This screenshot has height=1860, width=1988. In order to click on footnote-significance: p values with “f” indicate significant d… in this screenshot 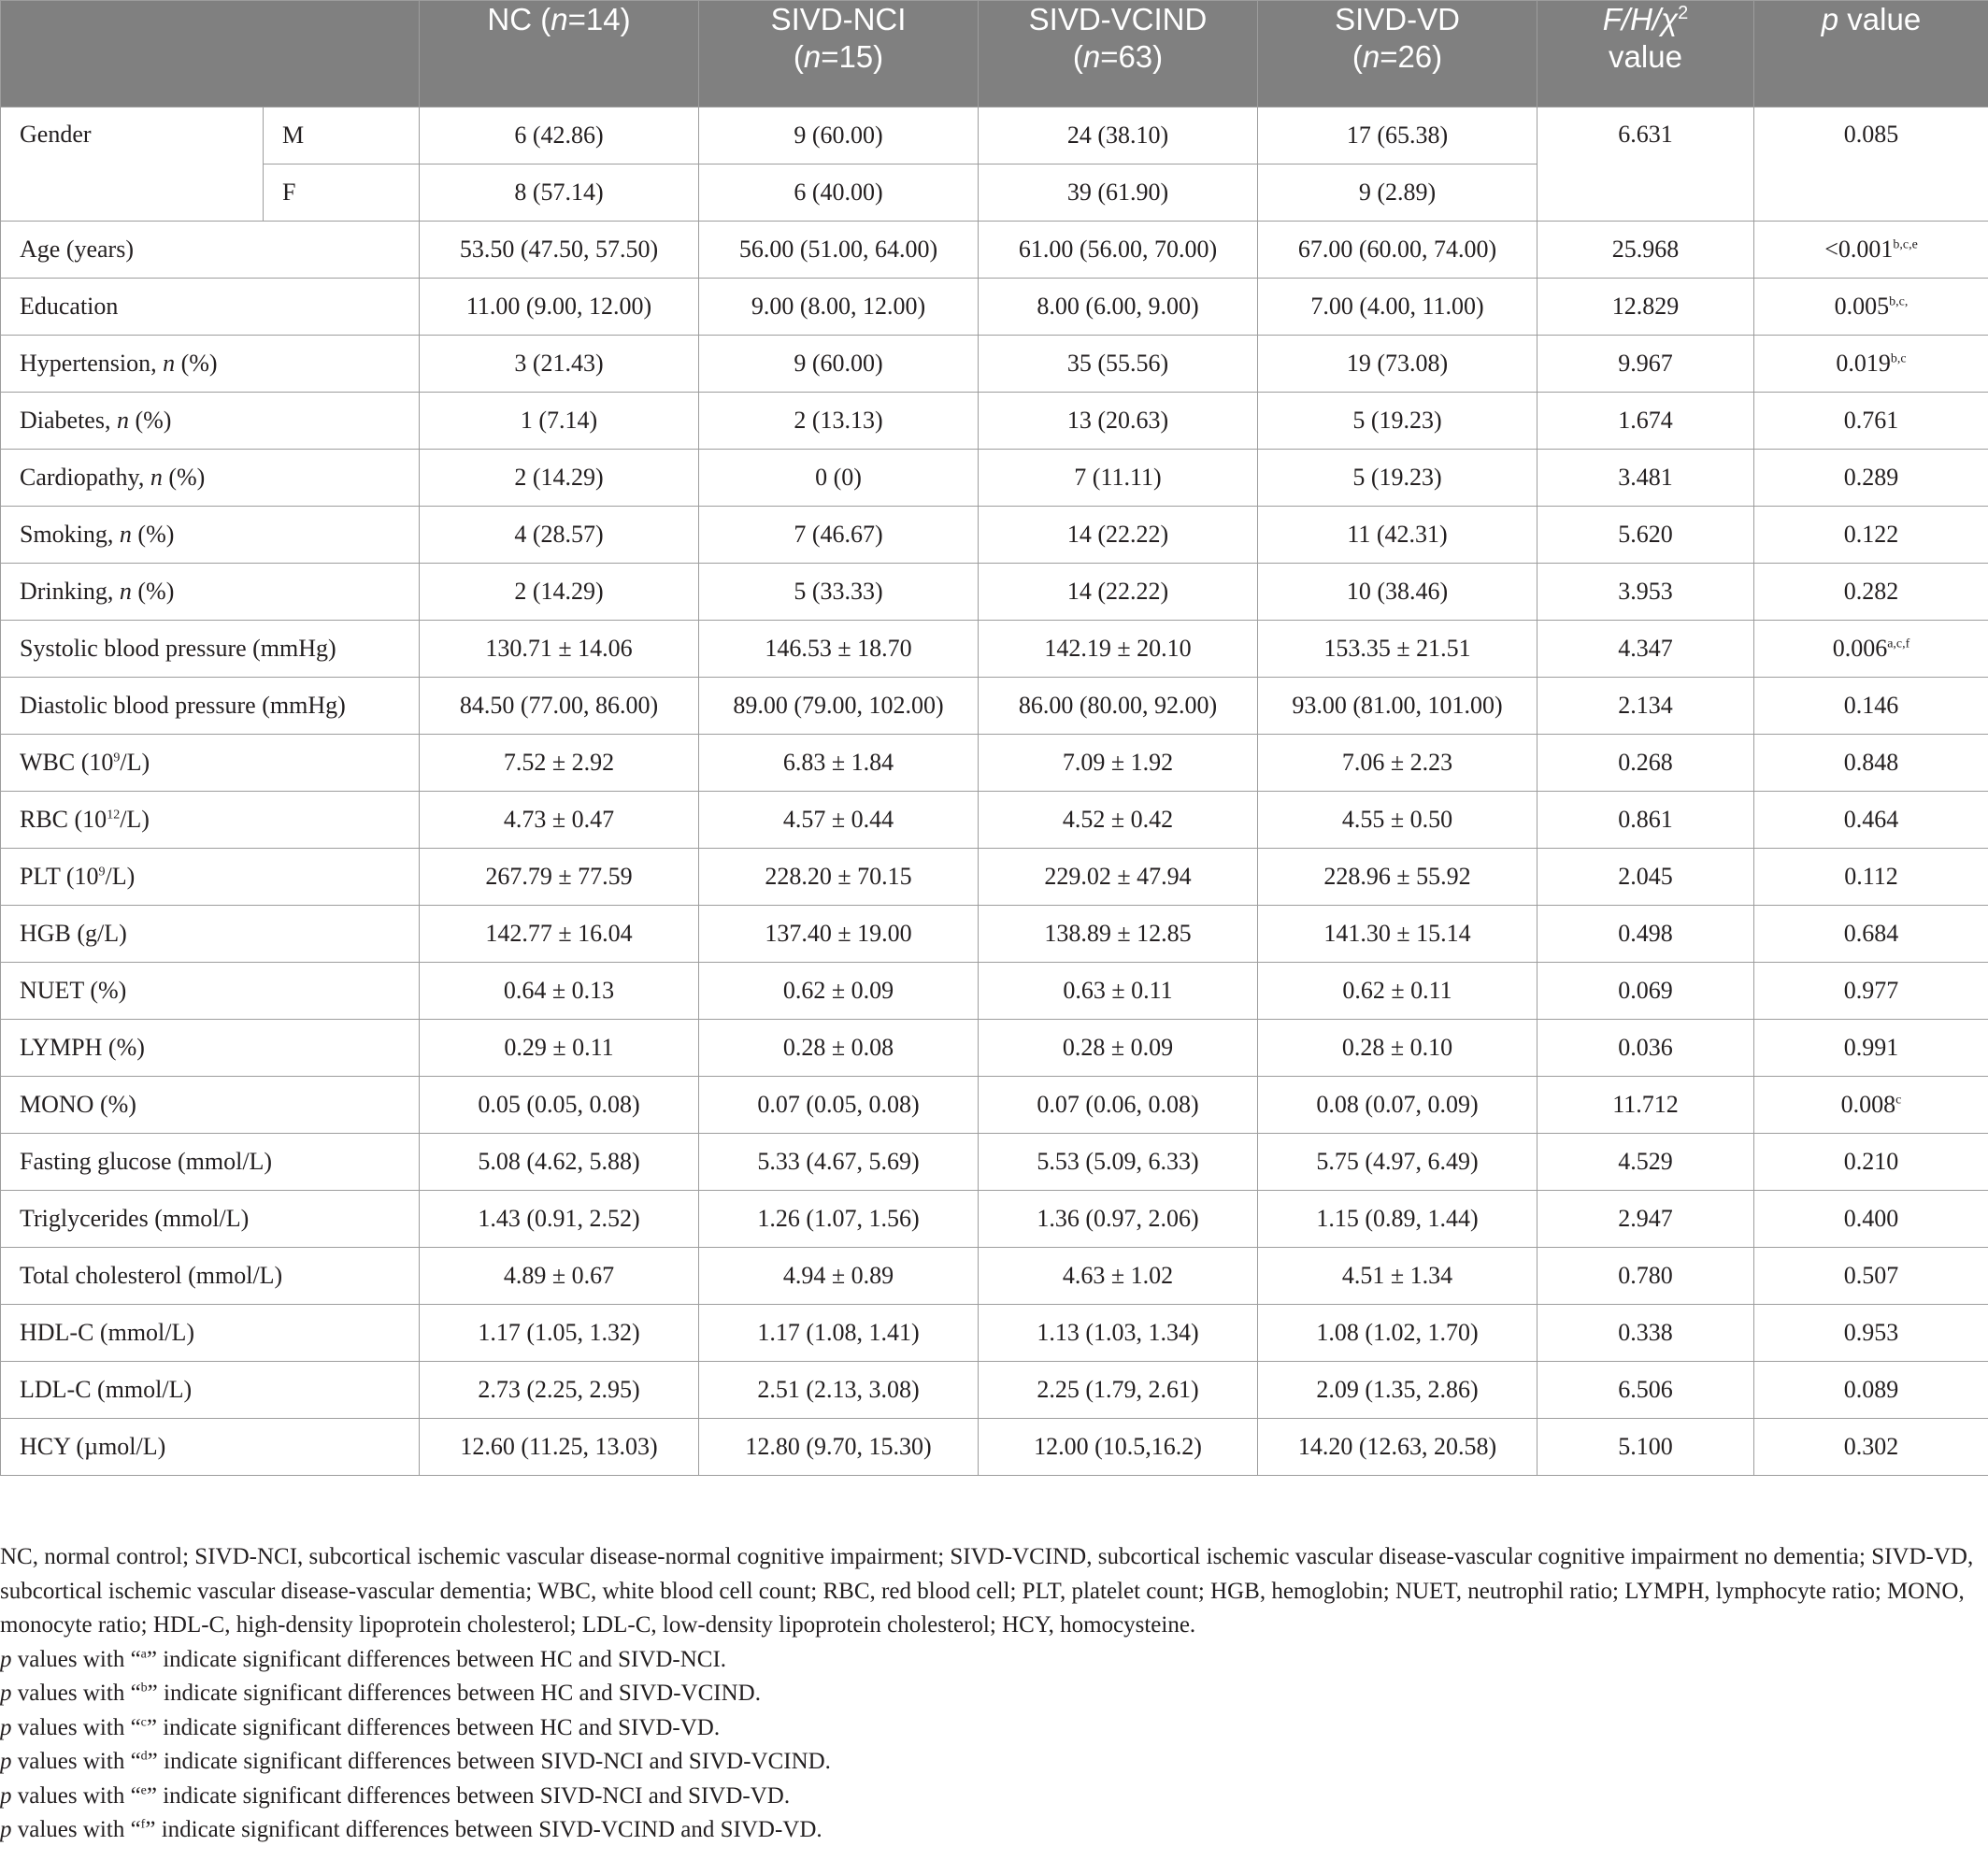, I will do `click(994, 1830)`.